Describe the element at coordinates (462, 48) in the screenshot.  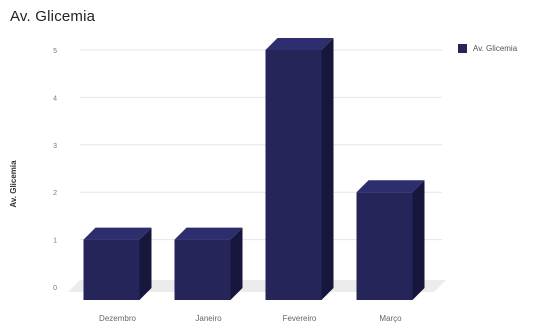
I see `legend-swatch` at that location.